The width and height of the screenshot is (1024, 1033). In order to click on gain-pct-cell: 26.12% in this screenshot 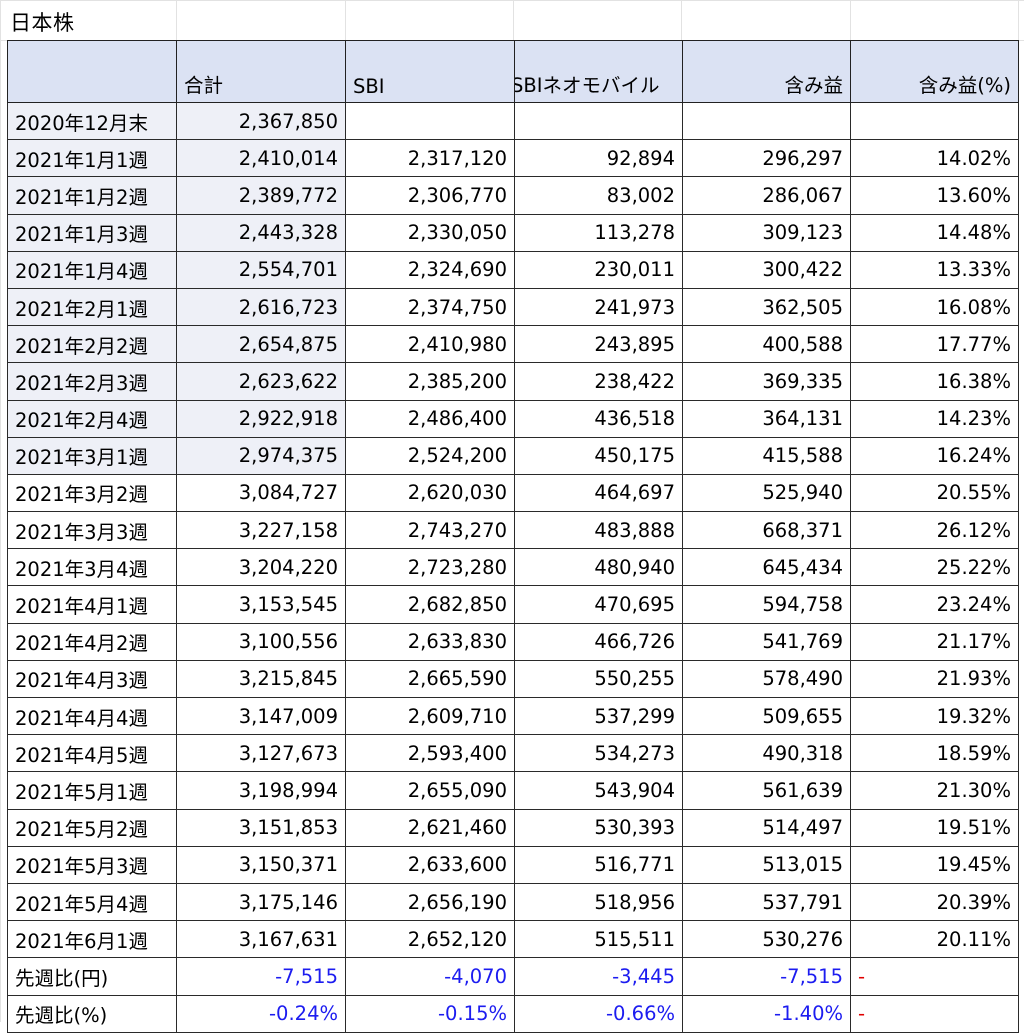, I will do `click(934, 530)`.